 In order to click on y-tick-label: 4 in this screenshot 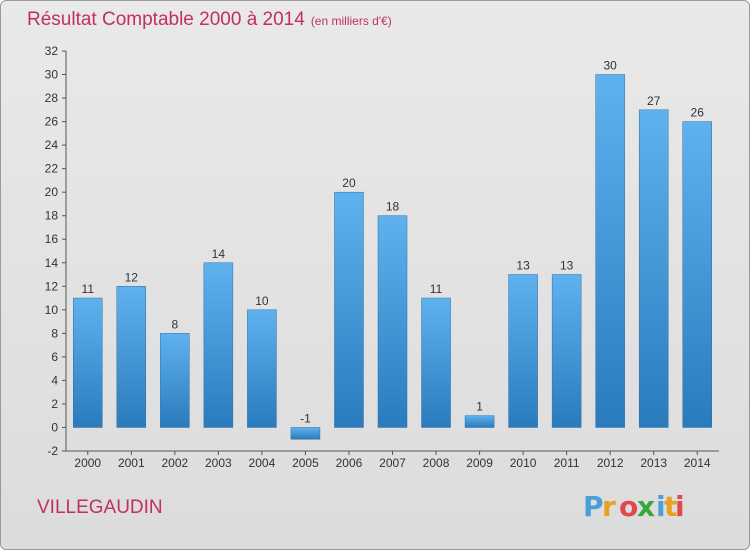, I will do `click(54, 380)`.